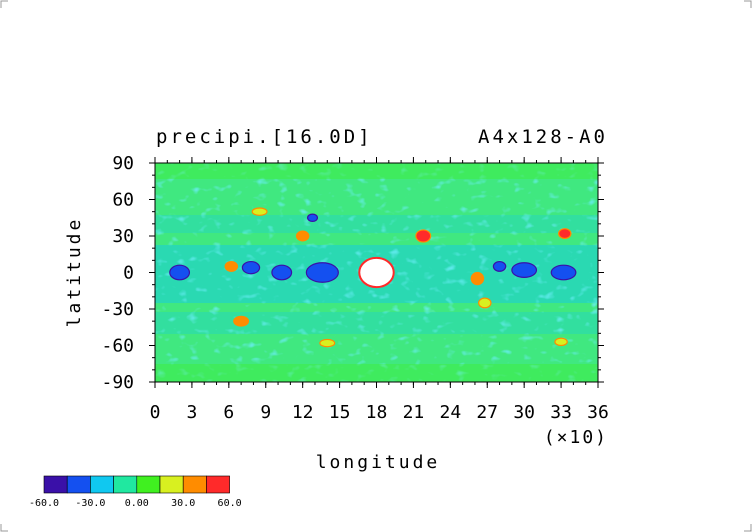 This screenshot has height=532, width=752. I want to click on colorbar: -60.0 -30.0 0.00 30.0 60.0, so click(135, 492).